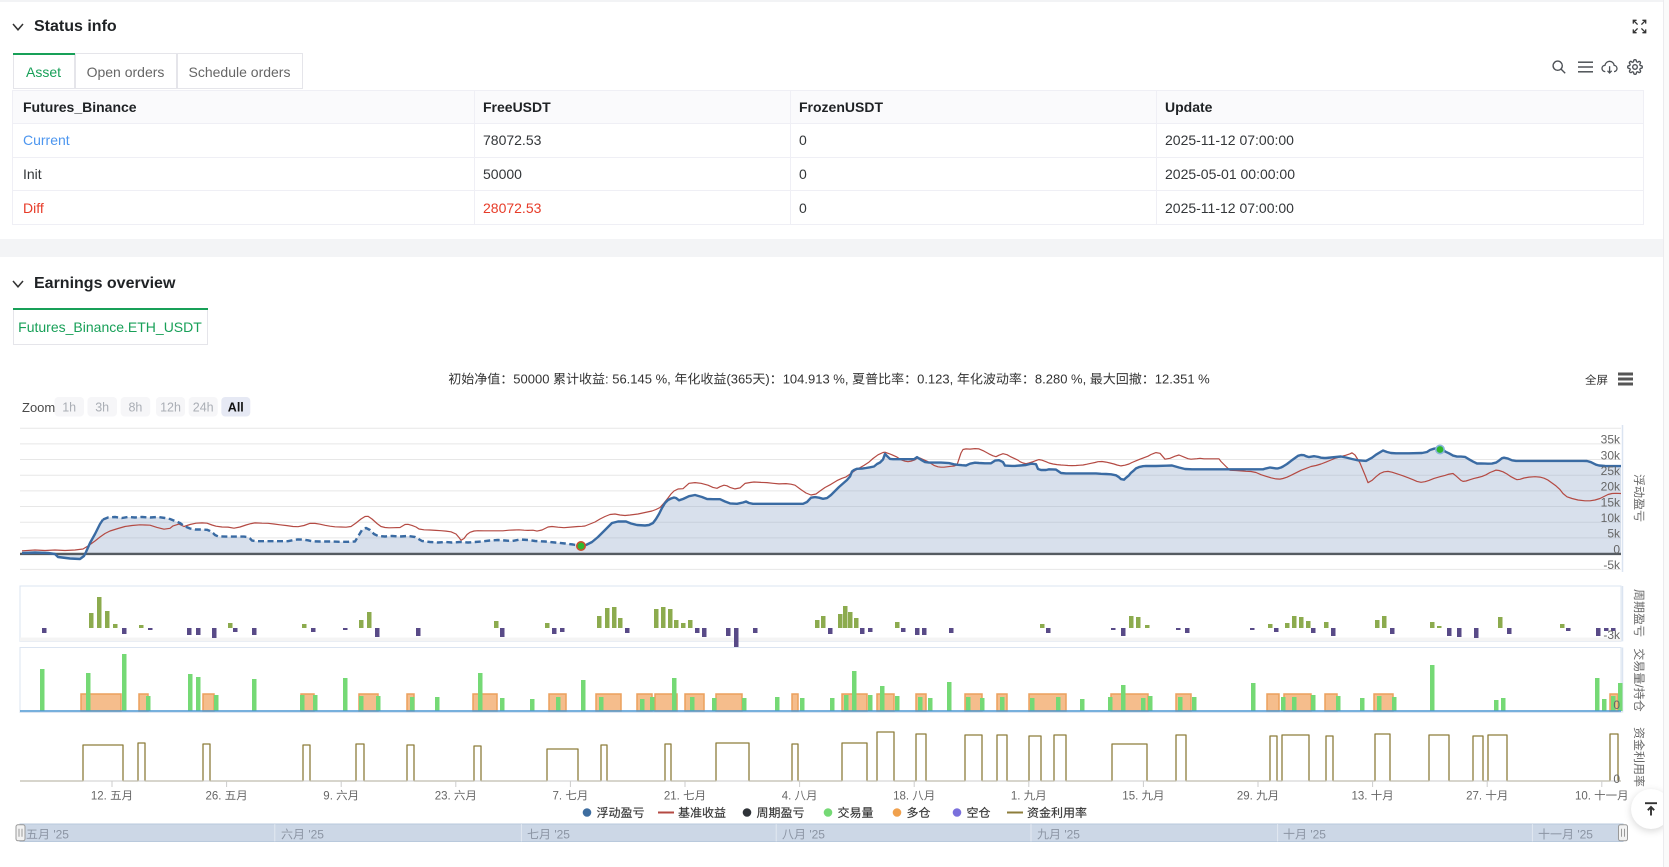 The height and width of the screenshot is (867, 1669). What do you see at coordinates (788, 797) in the screenshot?
I see `svg-text: 4.` at bounding box center [788, 797].